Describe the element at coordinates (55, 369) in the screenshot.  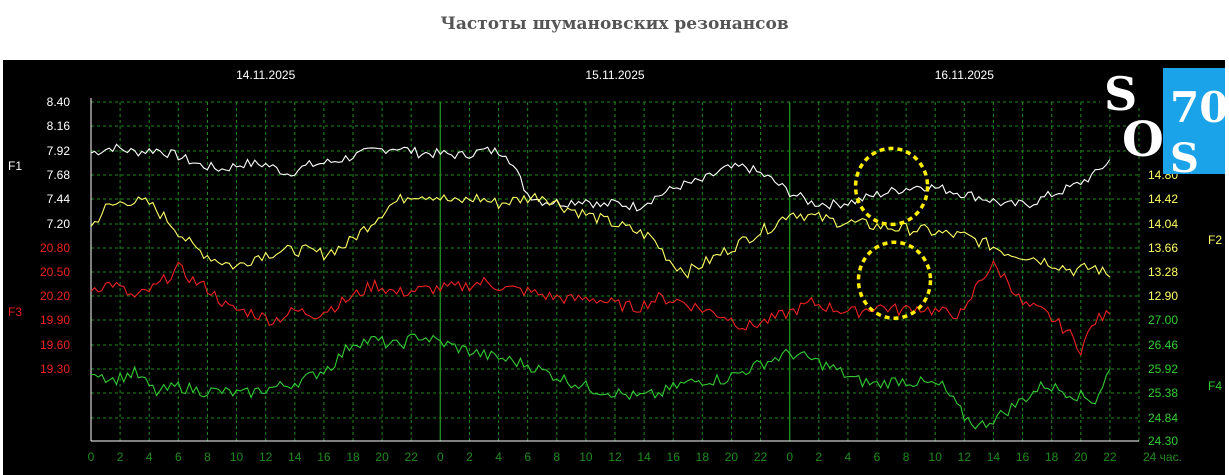
I see `y-tick-label-f3: 19.30` at that location.